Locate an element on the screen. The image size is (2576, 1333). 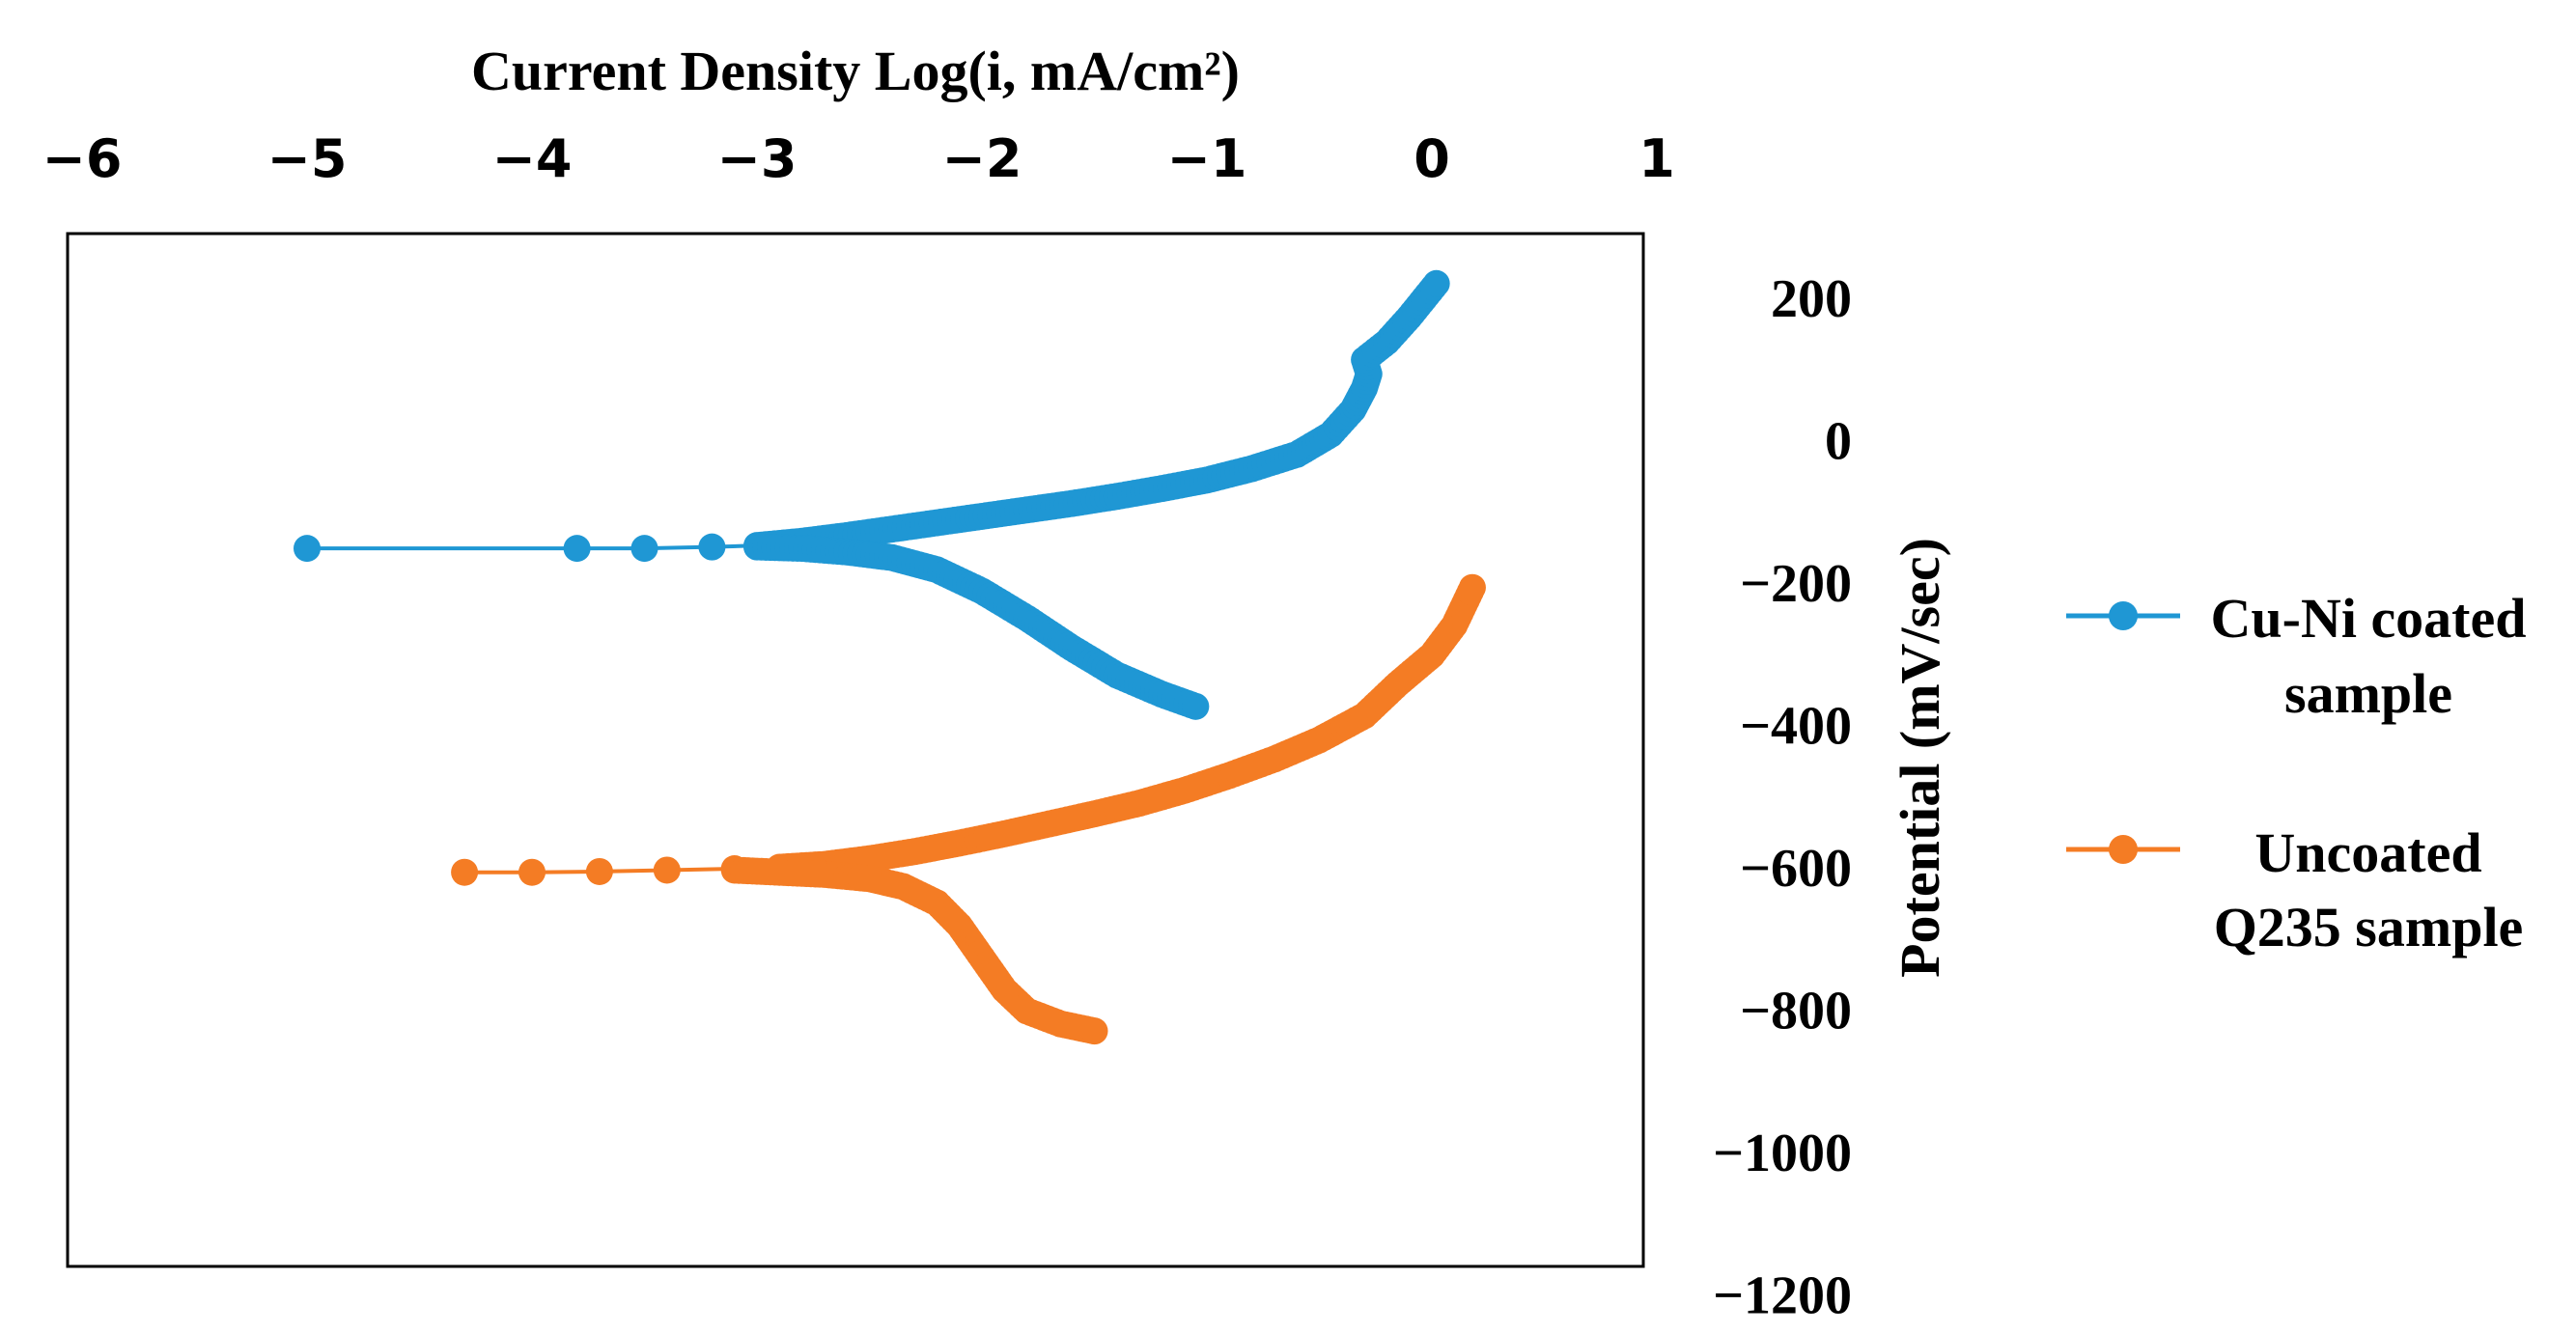
x-tick-label: 1 is located at coordinates (1657, 158).